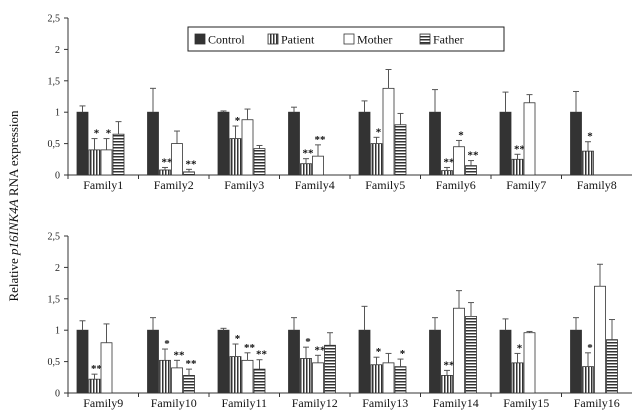 The height and width of the screenshot is (412, 638). I want to click on legend-label-mother: Mother, so click(374, 40).